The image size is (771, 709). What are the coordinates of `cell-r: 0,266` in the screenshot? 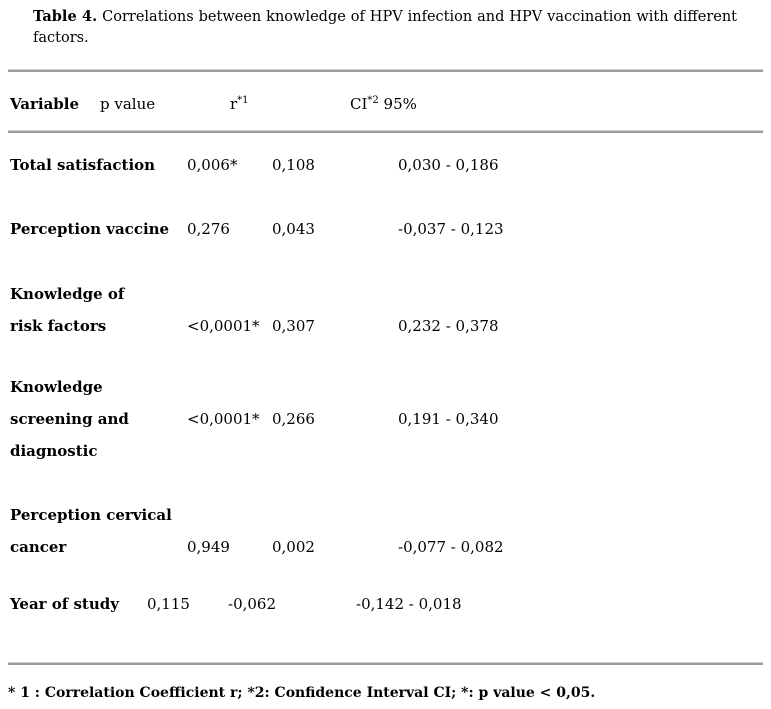 It's located at (293, 419).